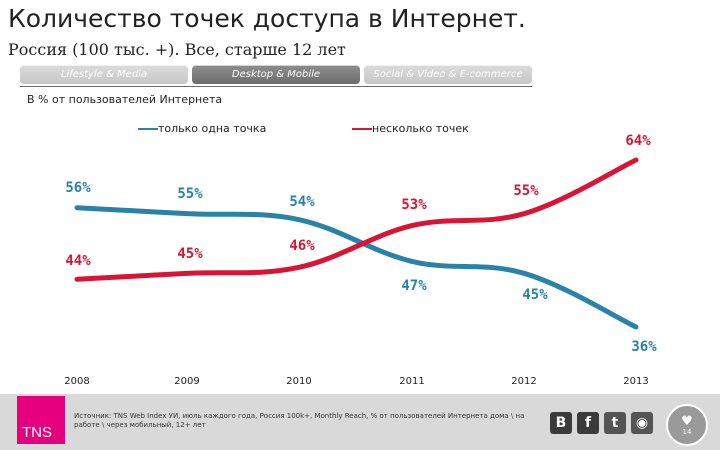 This screenshot has height=450, width=720. I want to click on chart-subtitle: В % от пользователей Интернета, so click(125, 99).